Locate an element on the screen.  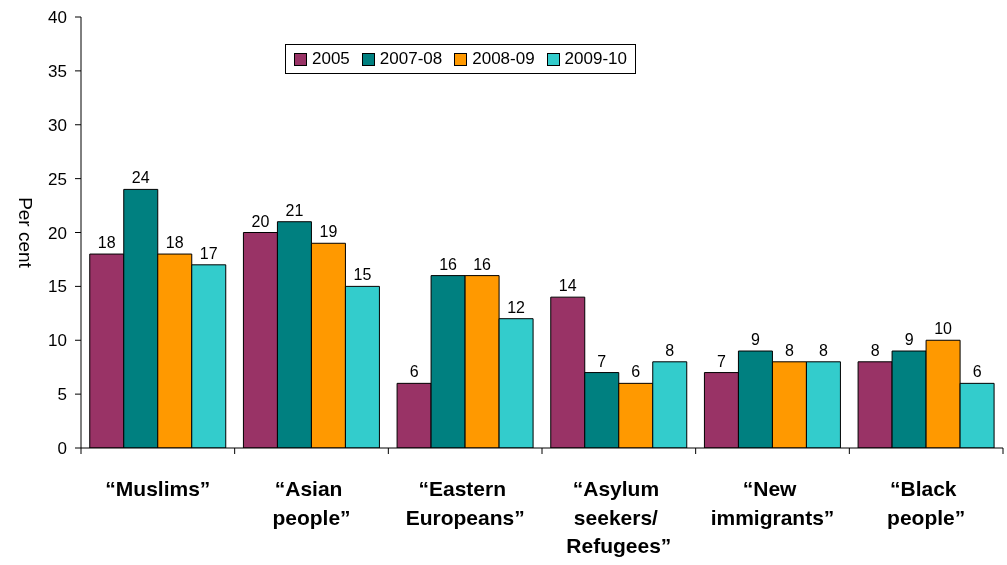
legend-label: 2007-08 is located at coordinates (411, 59).